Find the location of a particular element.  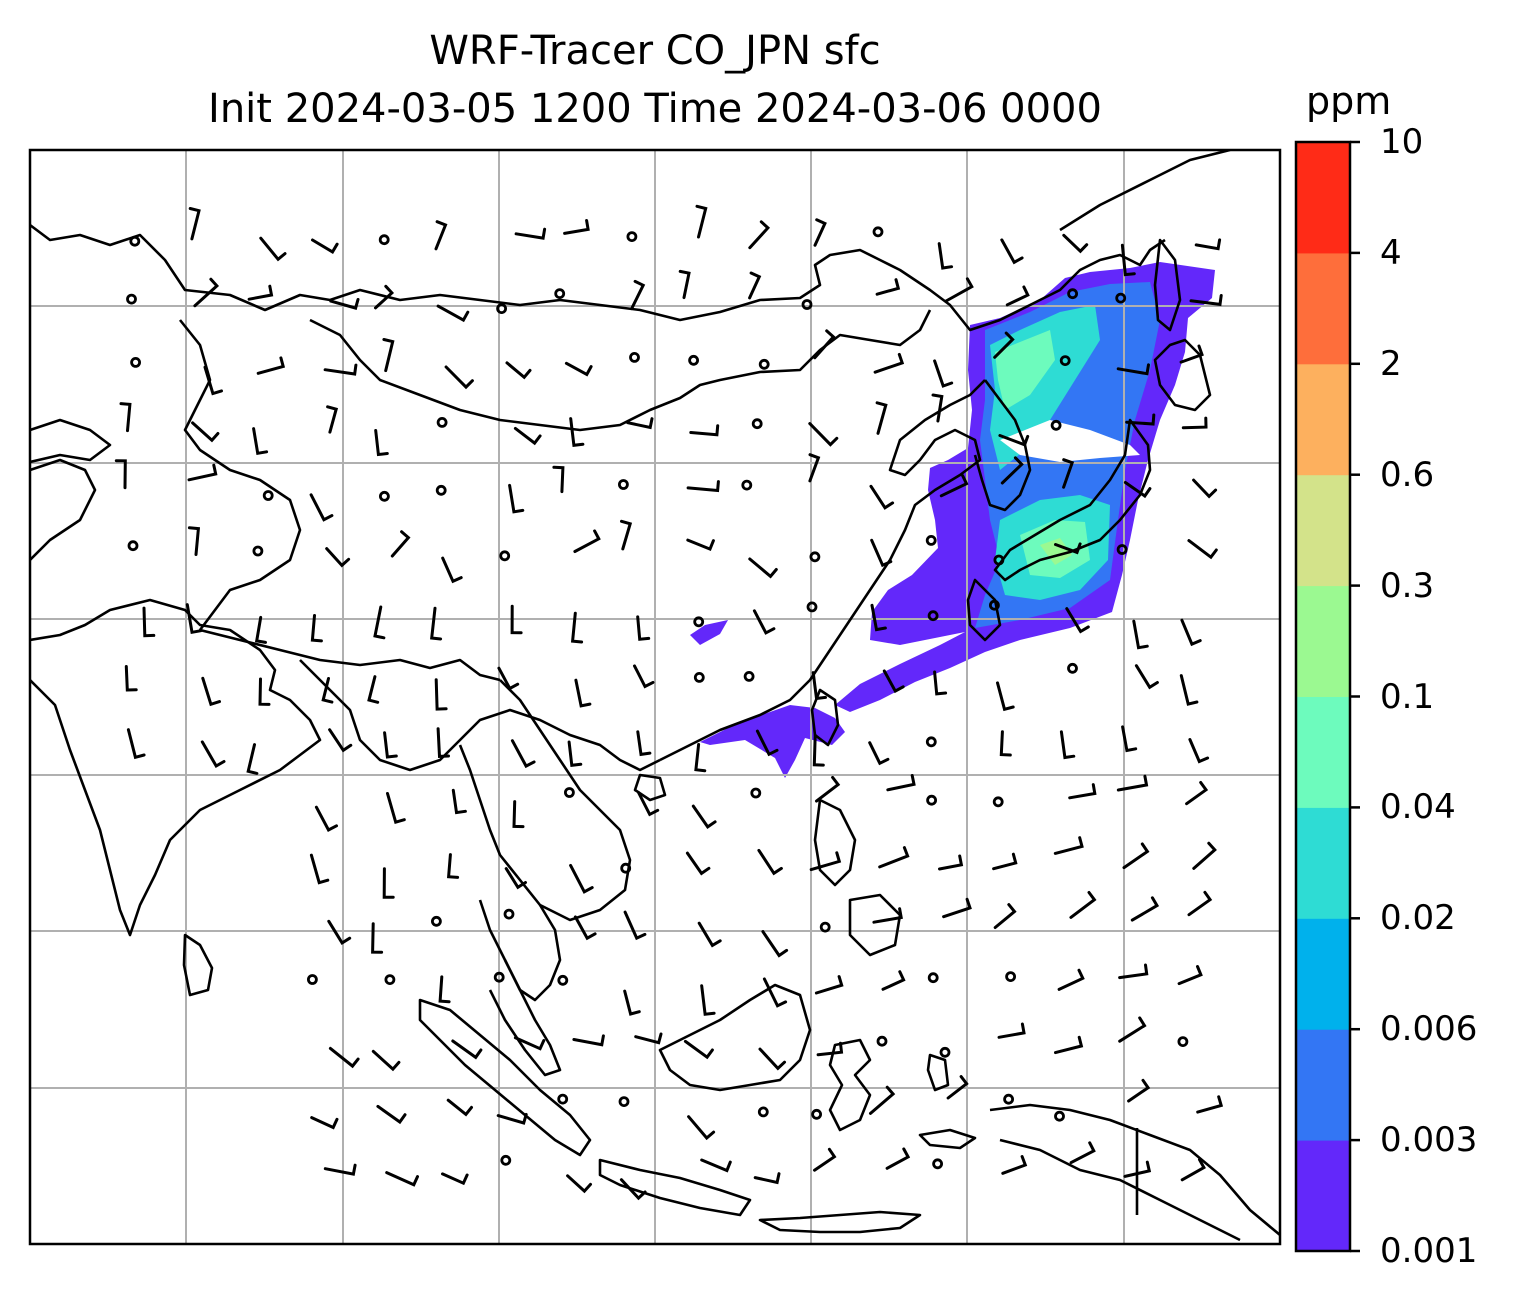

colorbar-tick-label: 0.02 is located at coordinates (1418, 918).